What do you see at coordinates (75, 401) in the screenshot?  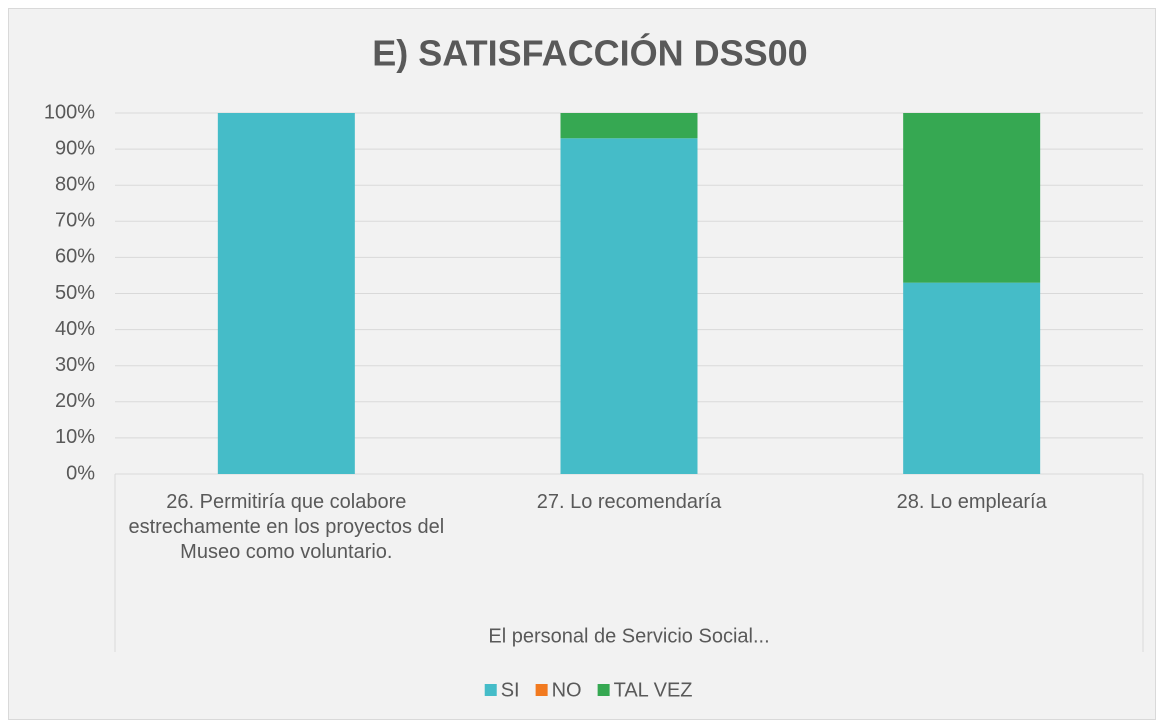 I see `y-tick-label: 20%` at bounding box center [75, 401].